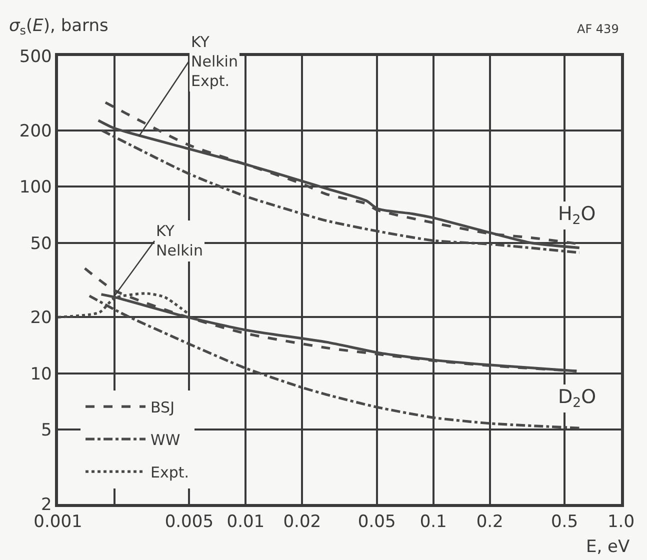  I want to click on x-tick-label: 0.001, so click(58, 522).